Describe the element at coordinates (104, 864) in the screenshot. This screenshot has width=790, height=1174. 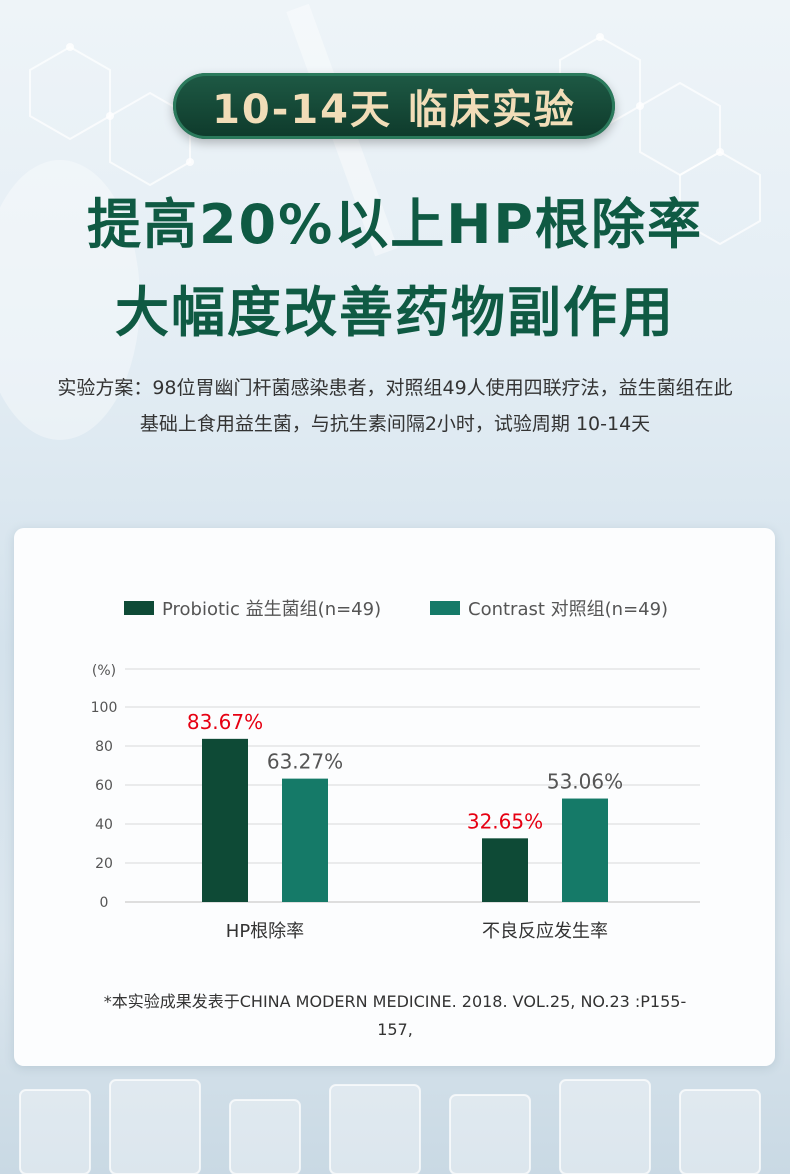
I see `y-tick-label: 20` at that location.